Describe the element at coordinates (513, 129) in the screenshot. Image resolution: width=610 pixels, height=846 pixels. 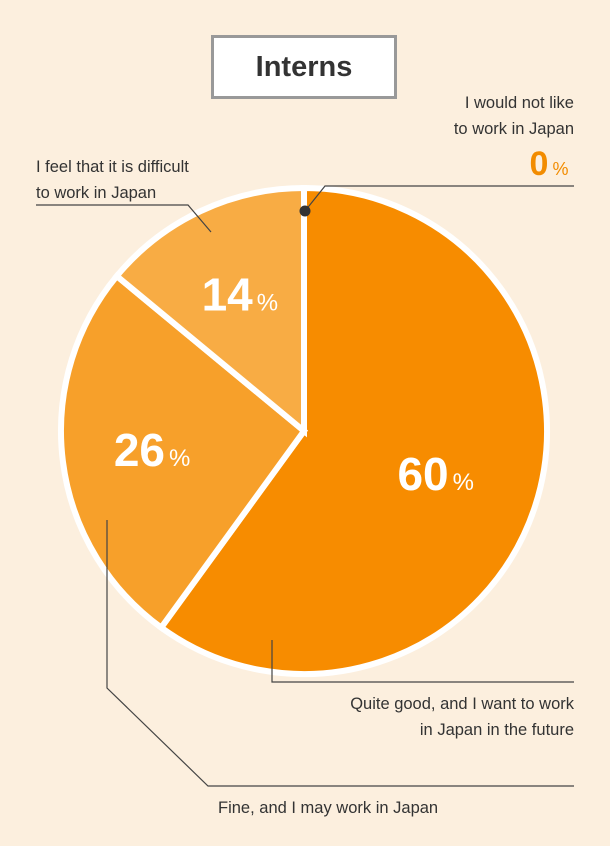
I see `slice-label-0-line-2: to work in Japan` at that location.